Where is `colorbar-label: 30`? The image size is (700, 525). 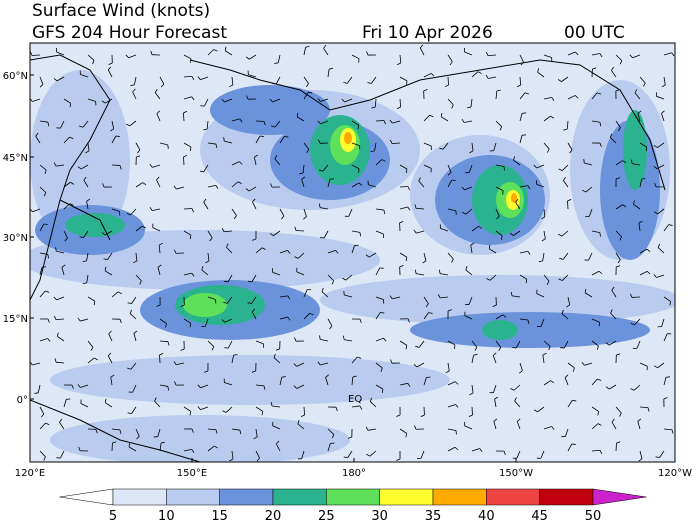 colorbar-label: 30 is located at coordinates (379, 516).